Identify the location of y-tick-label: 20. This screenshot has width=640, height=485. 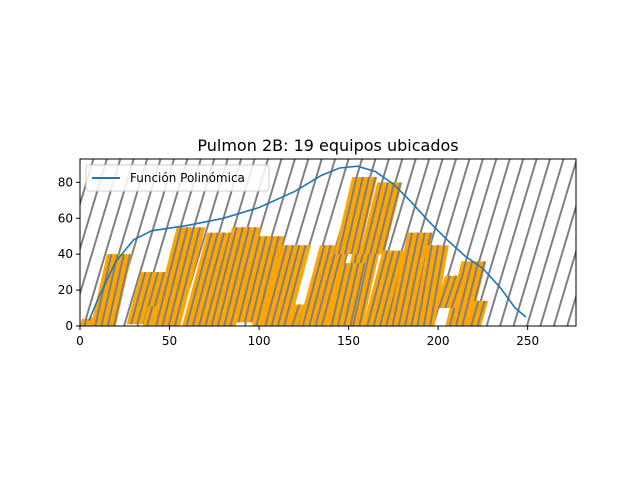
(65, 290).